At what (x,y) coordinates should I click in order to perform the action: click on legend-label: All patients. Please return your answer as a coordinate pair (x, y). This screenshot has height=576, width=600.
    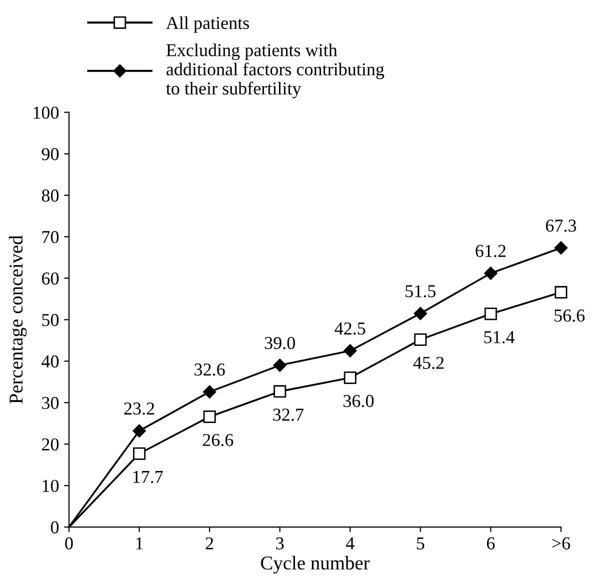
    Looking at the image, I should click on (207, 24).